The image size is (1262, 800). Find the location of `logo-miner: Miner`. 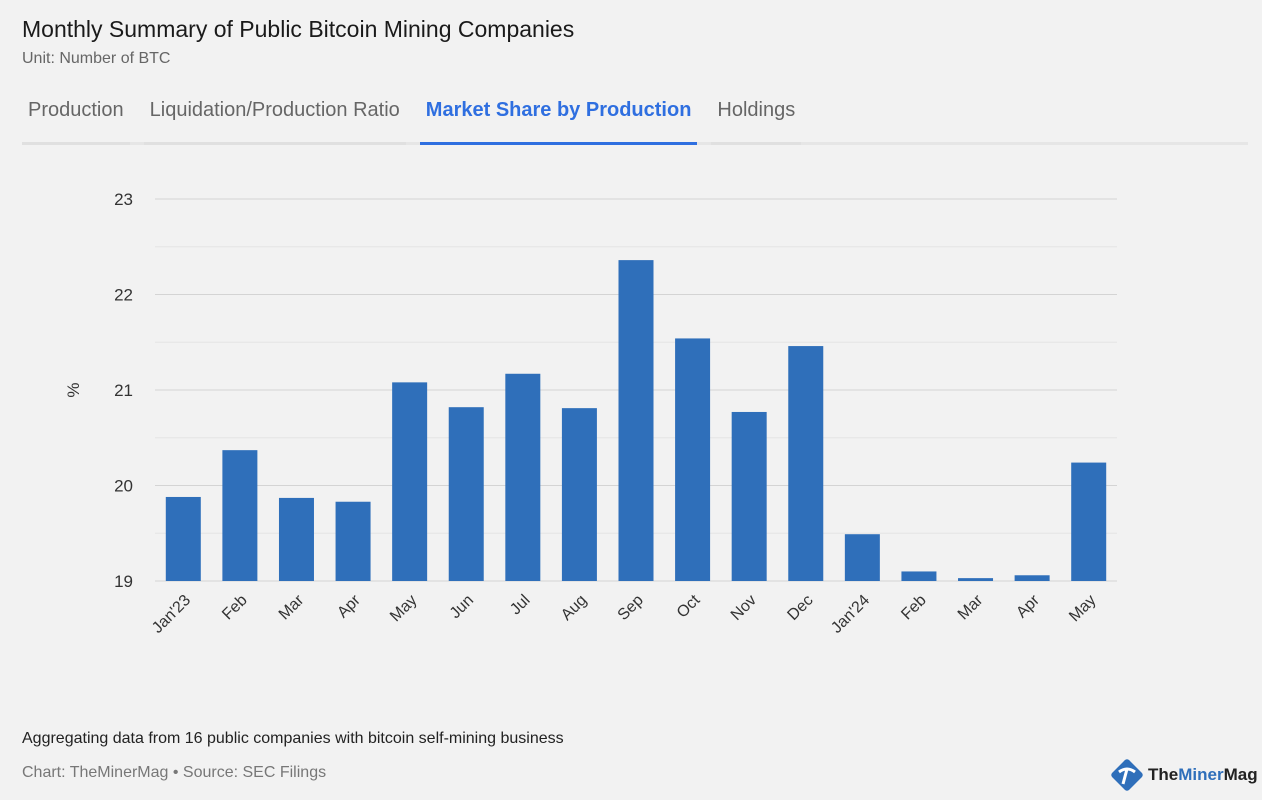

logo-miner: Miner is located at coordinates (1201, 774).